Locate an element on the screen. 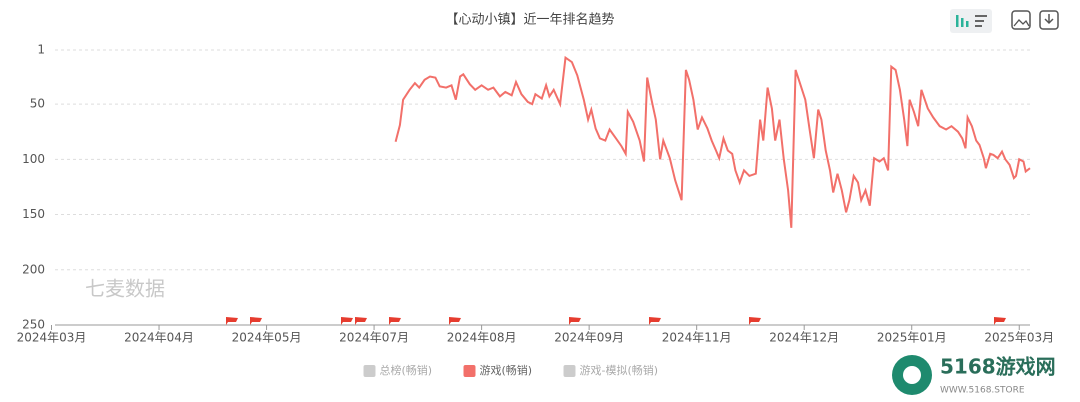 The height and width of the screenshot is (402, 1080). y-tick-label: 1 is located at coordinates (41, 50).